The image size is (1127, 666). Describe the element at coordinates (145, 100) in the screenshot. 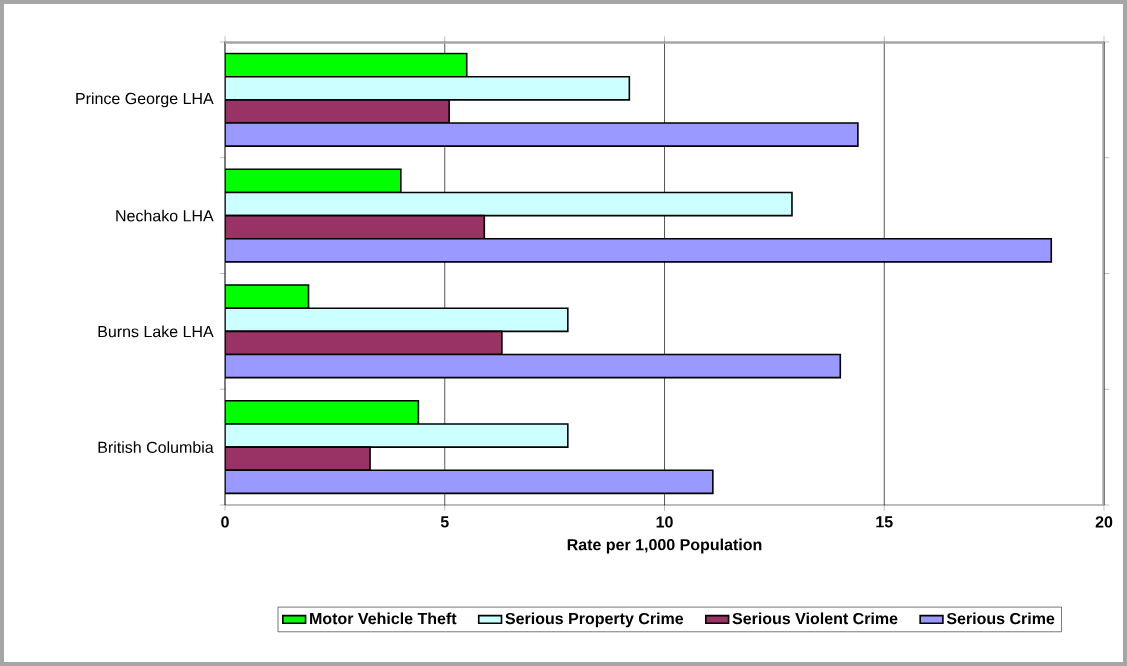

I see `y-tick-label: Prince George LHA` at that location.